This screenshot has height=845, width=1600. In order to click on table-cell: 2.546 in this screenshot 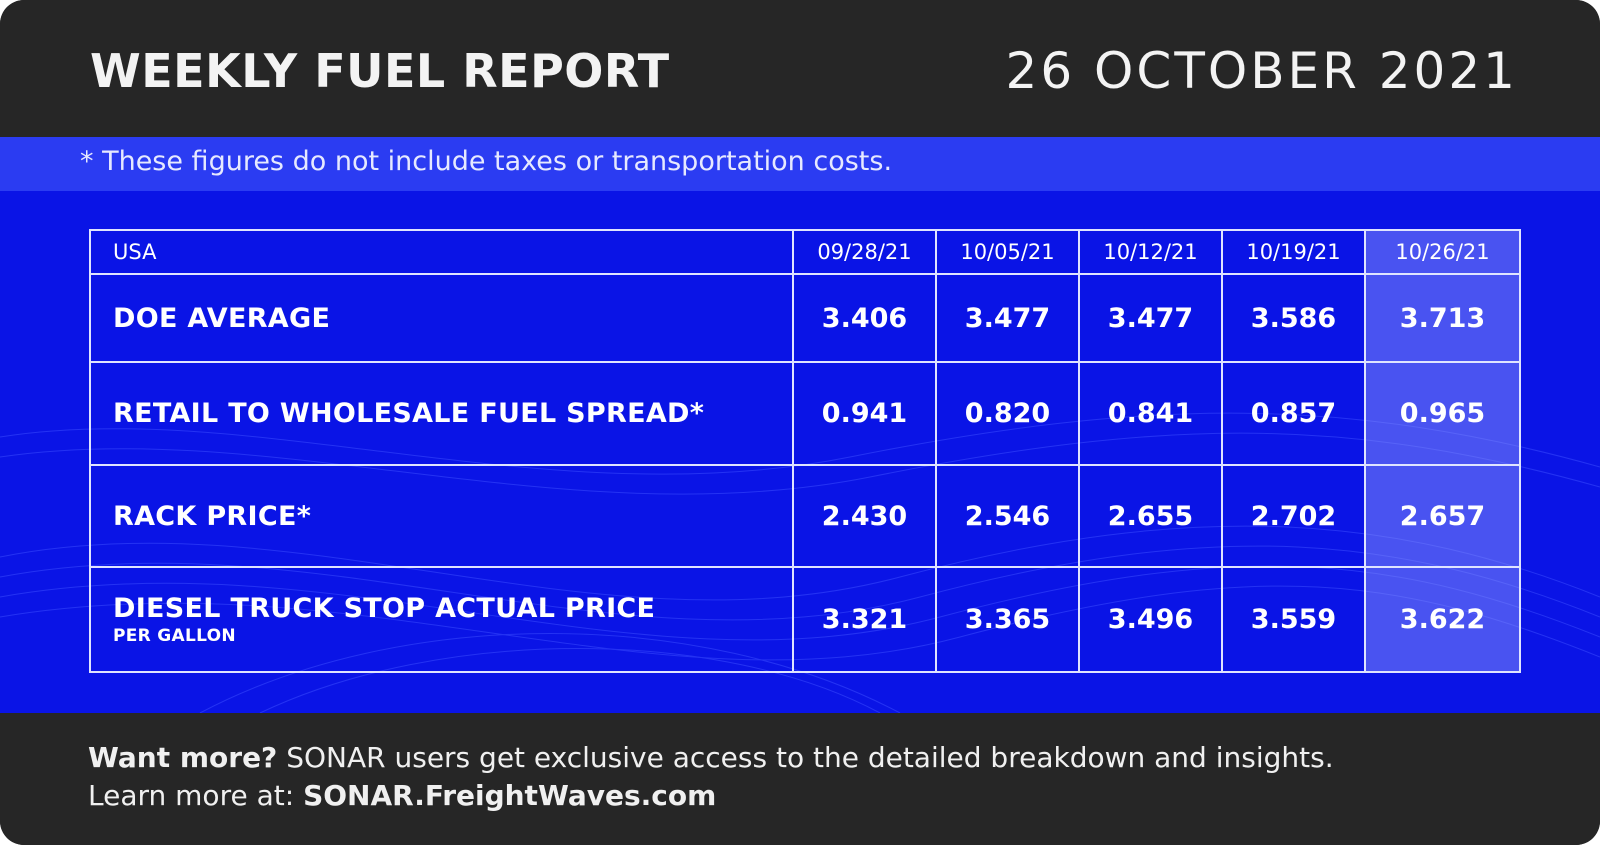, I will do `click(1007, 516)`.